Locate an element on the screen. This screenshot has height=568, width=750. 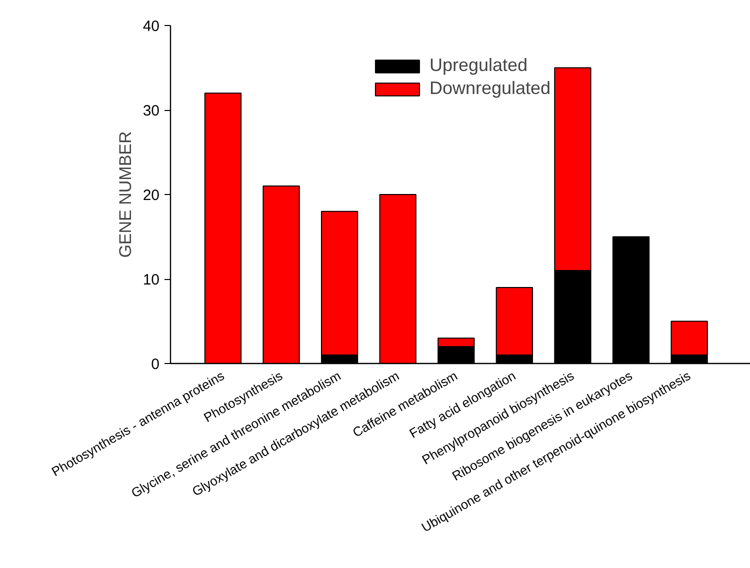
y-tick-label: 10 is located at coordinates (151, 280).